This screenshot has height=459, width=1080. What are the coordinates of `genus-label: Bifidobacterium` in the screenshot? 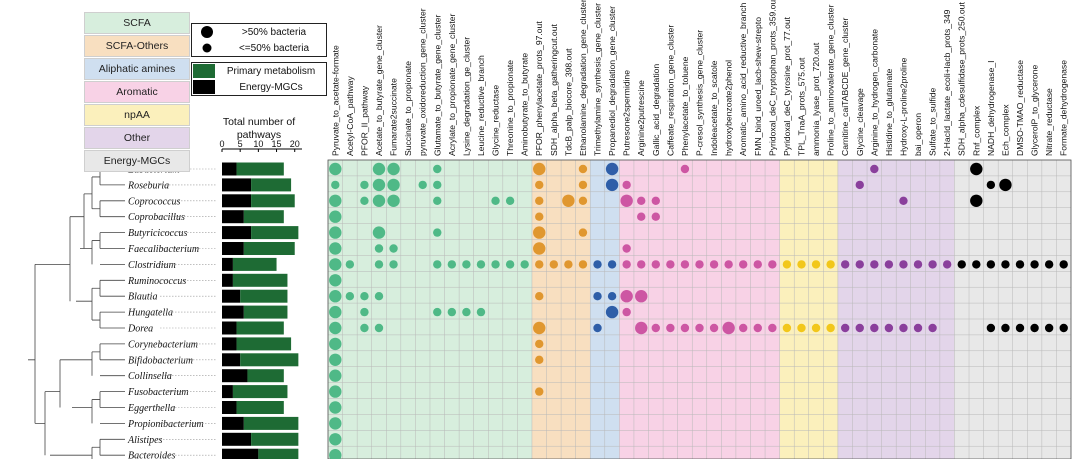 It's located at (160, 360).